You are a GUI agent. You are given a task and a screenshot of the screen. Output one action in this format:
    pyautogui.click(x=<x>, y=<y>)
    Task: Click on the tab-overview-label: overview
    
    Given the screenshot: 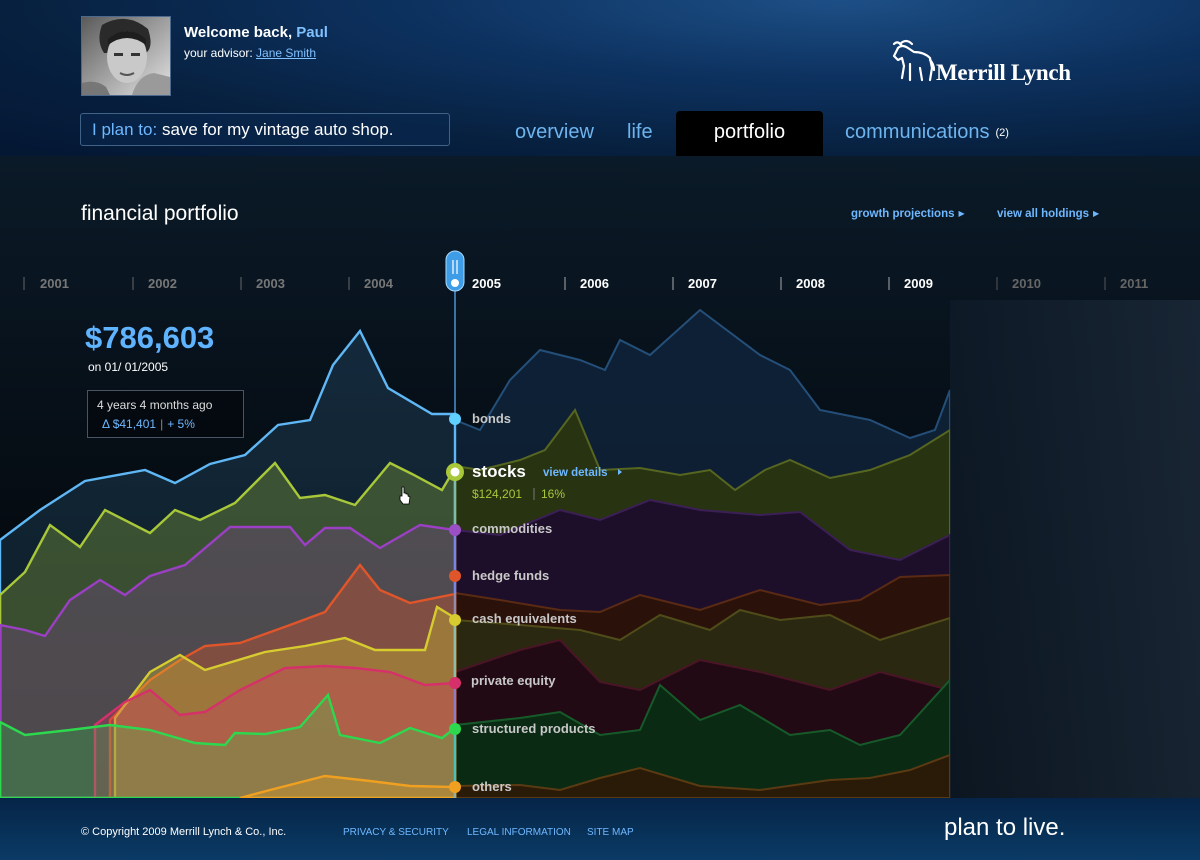 What is the action you would take?
    pyautogui.click(x=554, y=132)
    